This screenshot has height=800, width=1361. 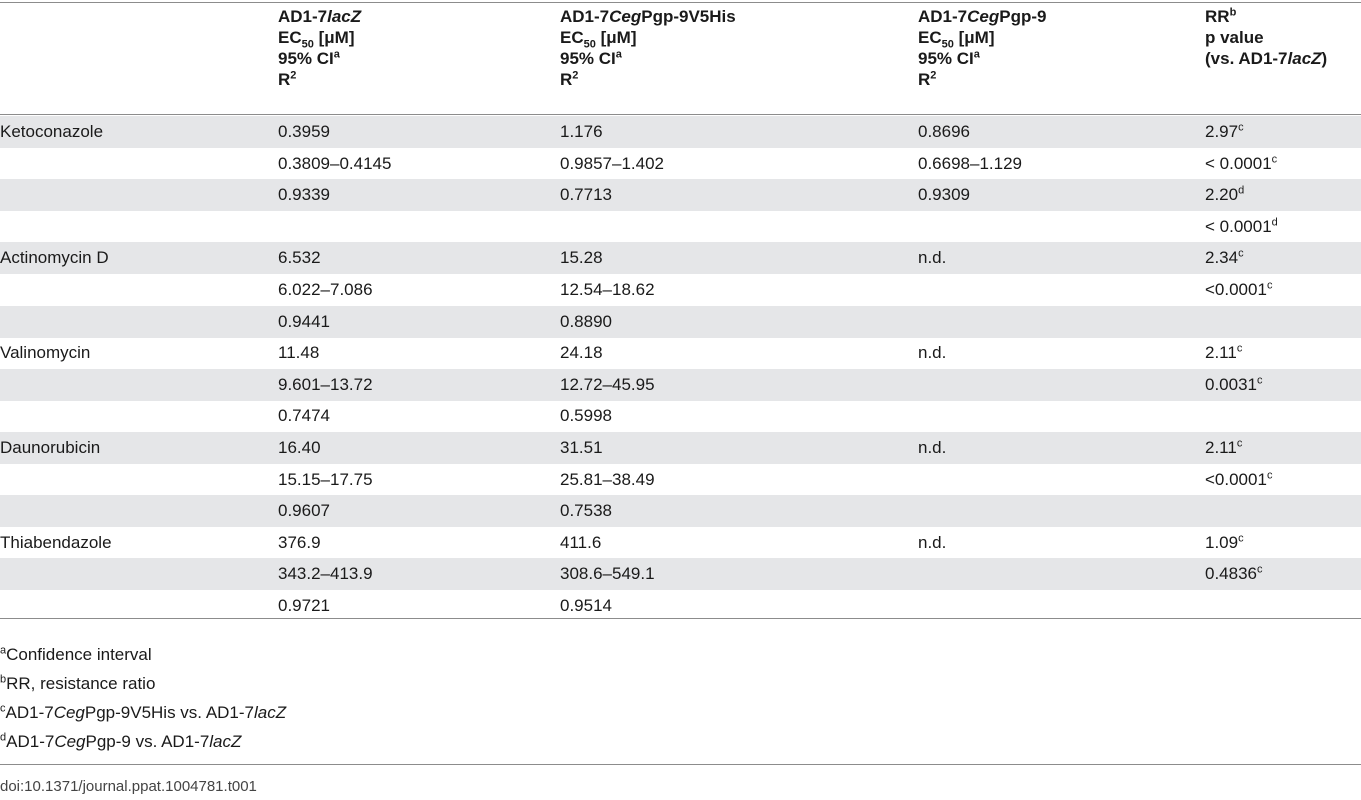 What do you see at coordinates (680, 321) in the screenshot?
I see `table-row: 0.9441 0.8890` at bounding box center [680, 321].